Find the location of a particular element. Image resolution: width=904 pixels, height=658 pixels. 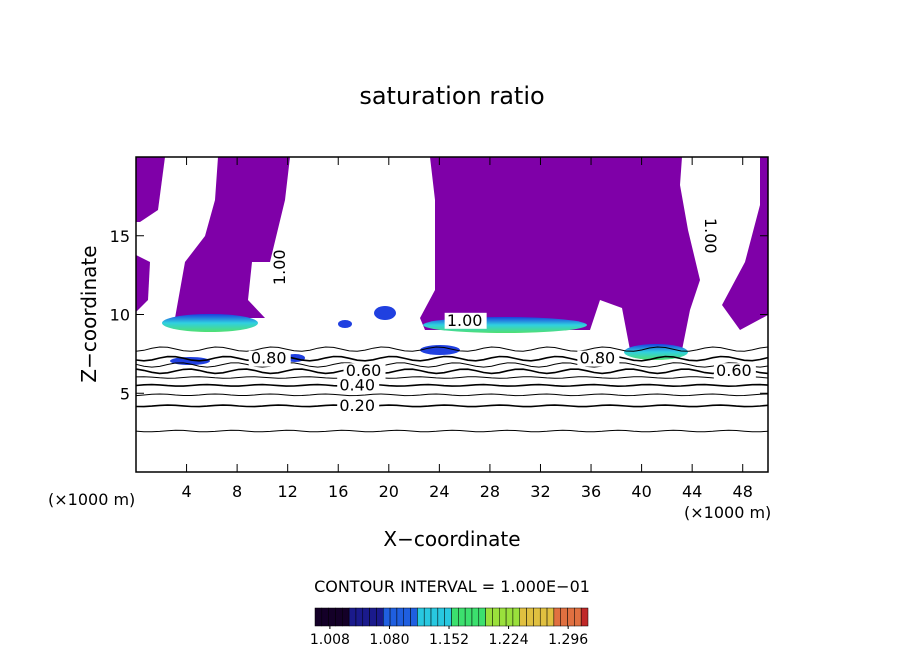

contour-label: 0.40 is located at coordinates (357, 384).